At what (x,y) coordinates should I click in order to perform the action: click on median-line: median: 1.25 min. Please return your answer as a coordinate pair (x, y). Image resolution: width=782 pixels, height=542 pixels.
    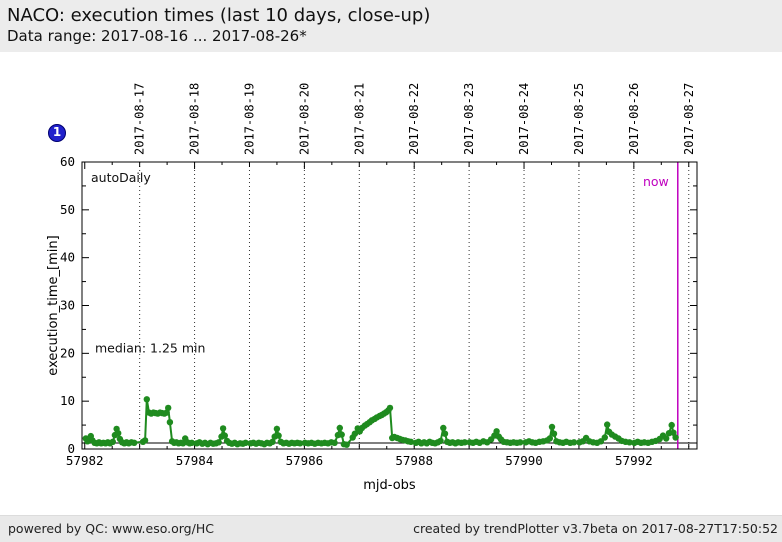
    Looking at the image, I should click on (389, 392).